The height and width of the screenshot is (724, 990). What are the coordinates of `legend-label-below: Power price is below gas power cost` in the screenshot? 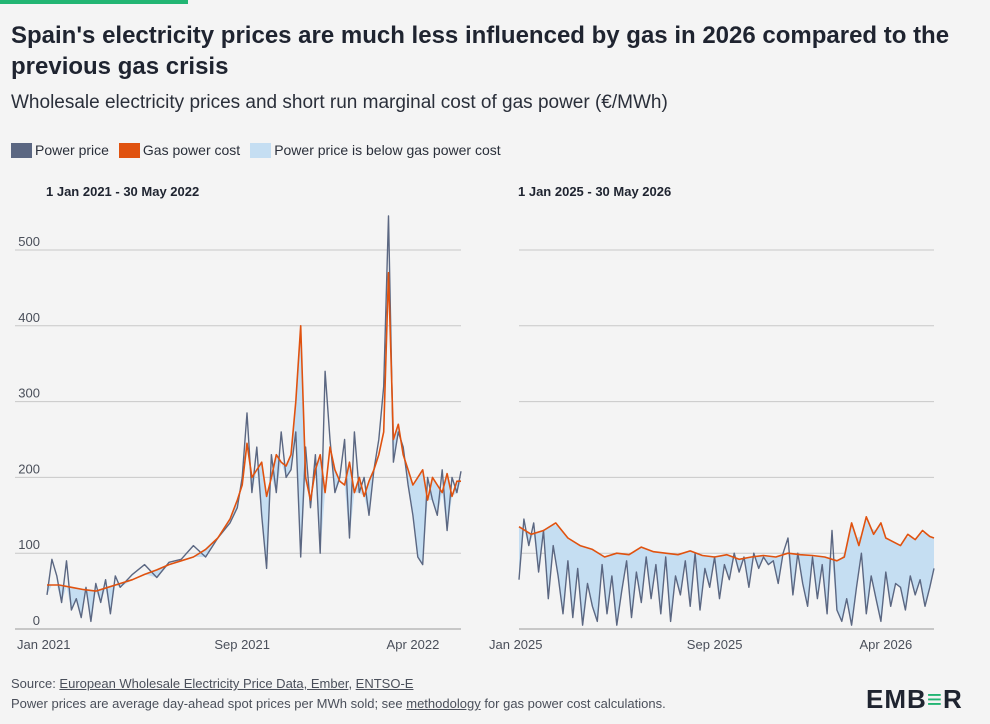 It's located at (387, 150).